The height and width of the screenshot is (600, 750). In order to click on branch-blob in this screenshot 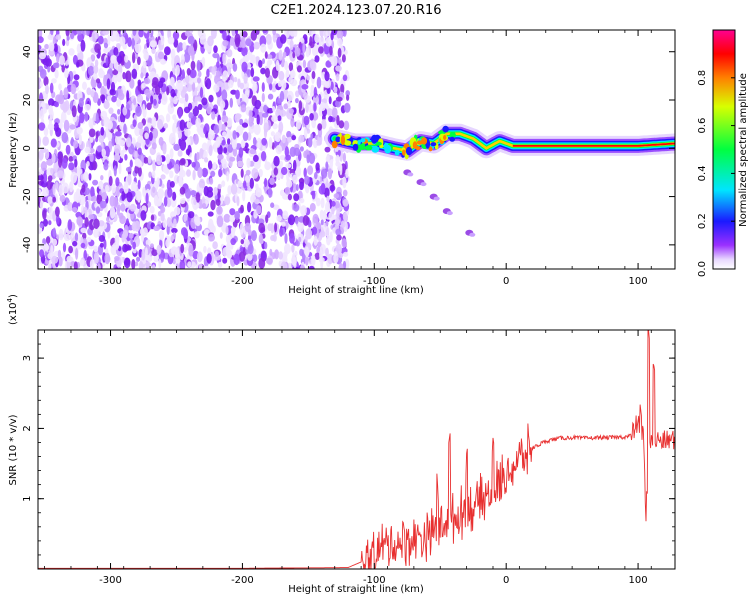, I will do `click(472, 234)`.